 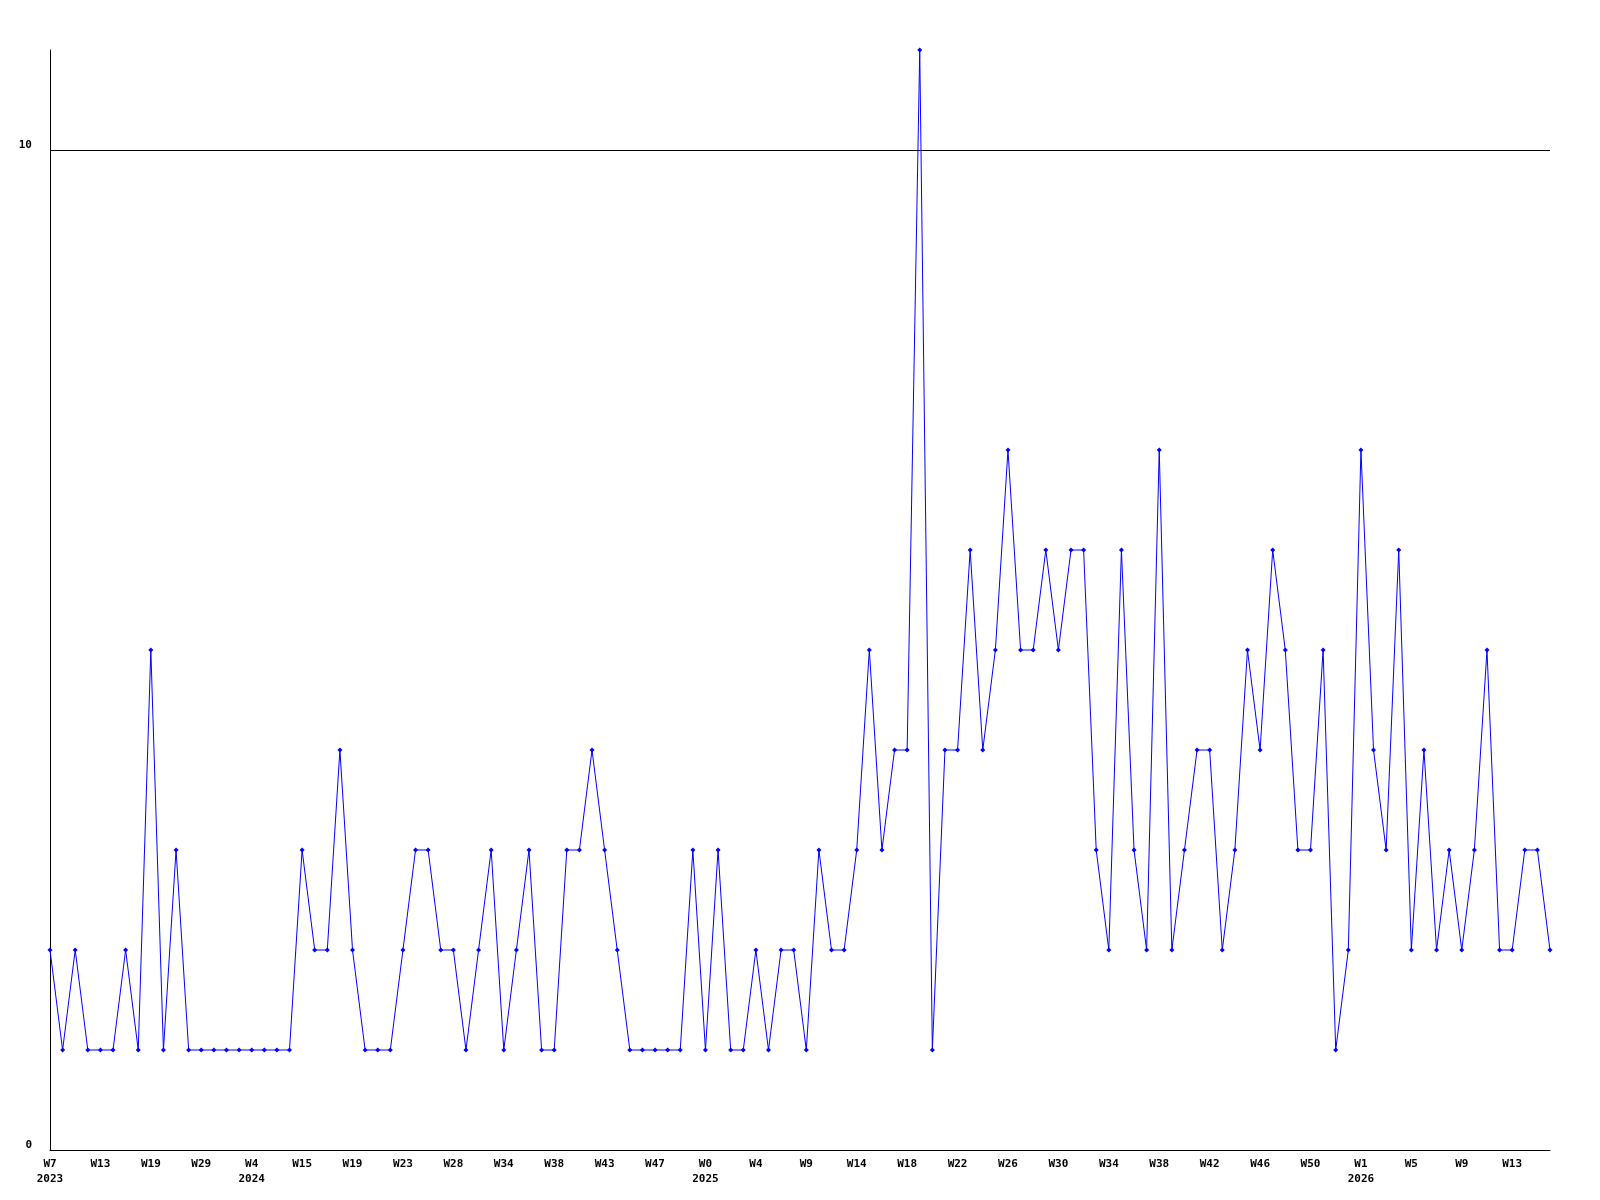 What do you see at coordinates (28, 1144) in the screenshot?
I see `y-tick-label: 0` at bounding box center [28, 1144].